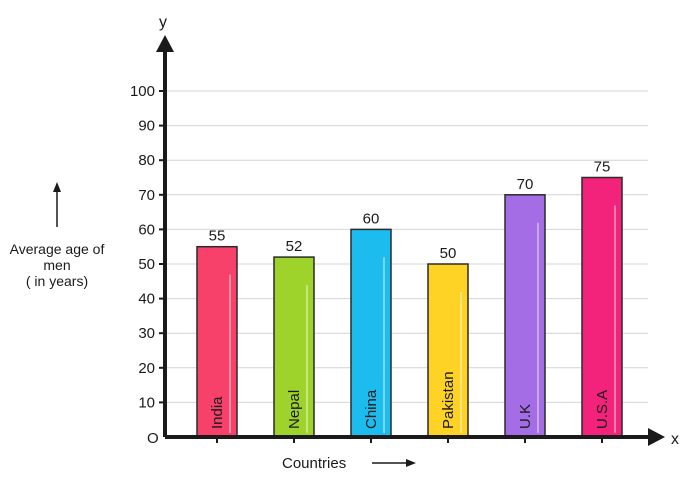  I want to click on bar-value-label: 70, so click(525, 184).